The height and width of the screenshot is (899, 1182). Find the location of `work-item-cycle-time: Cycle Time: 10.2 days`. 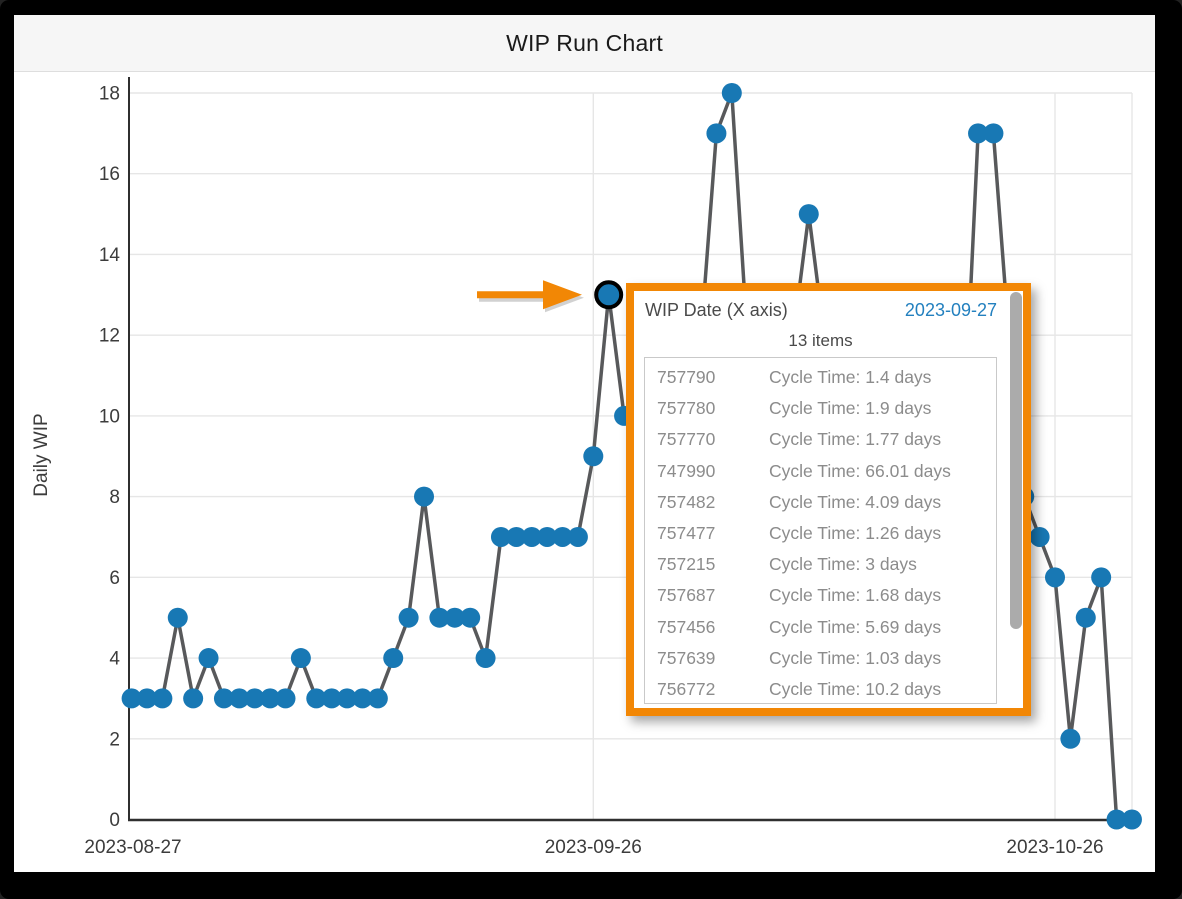

work-item-cycle-time: Cycle Time: 10.2 days is located at coordinates (855, 688).